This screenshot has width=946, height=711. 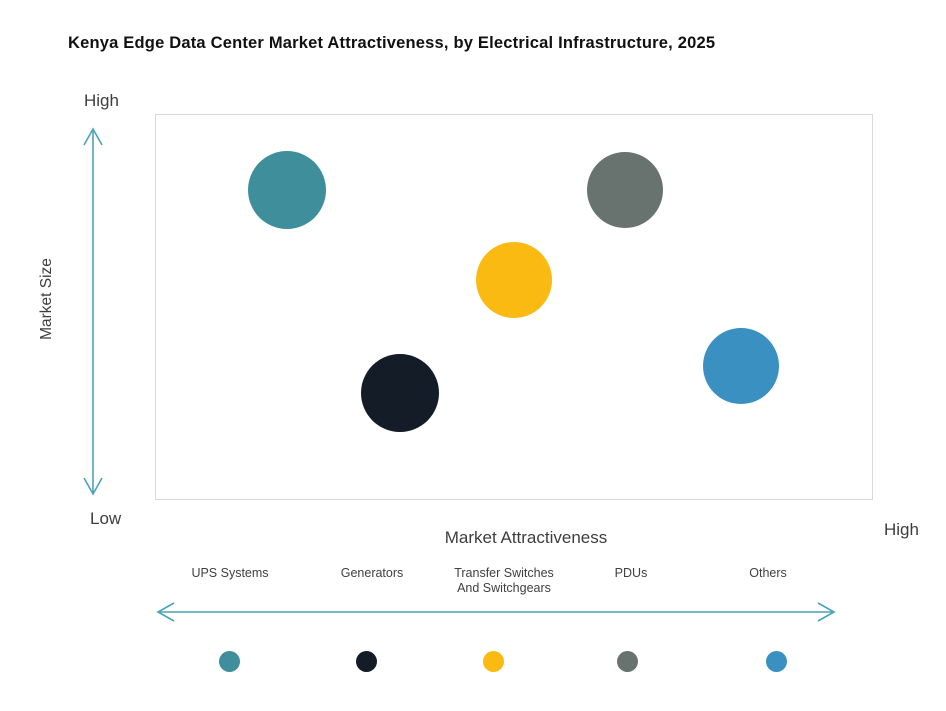 What do you see at coordinates (287, 190) in the screenshot?
I see `bubble-ups-systems` at bounding box center [287, 190].